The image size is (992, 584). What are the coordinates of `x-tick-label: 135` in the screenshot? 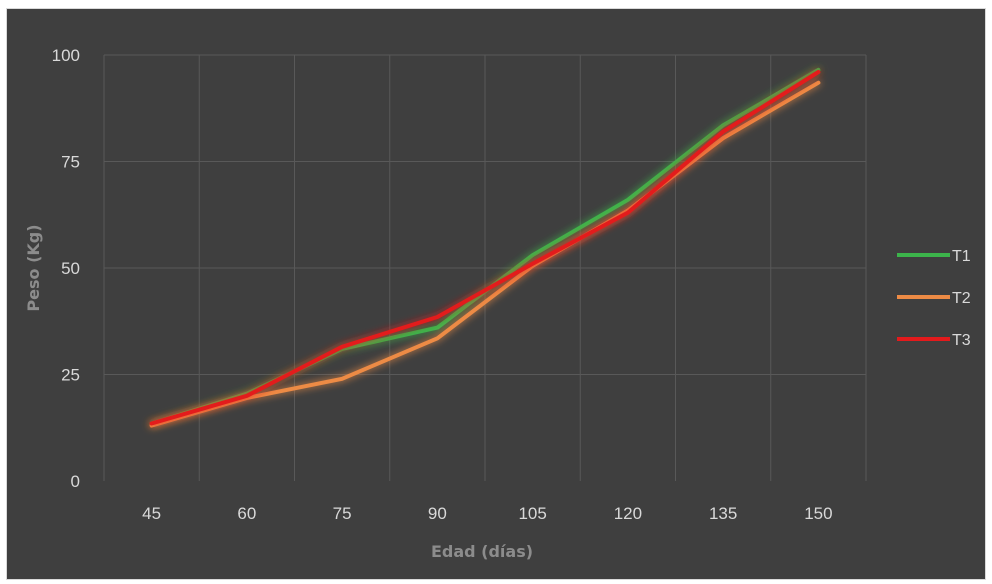 It's located at (723, 513).